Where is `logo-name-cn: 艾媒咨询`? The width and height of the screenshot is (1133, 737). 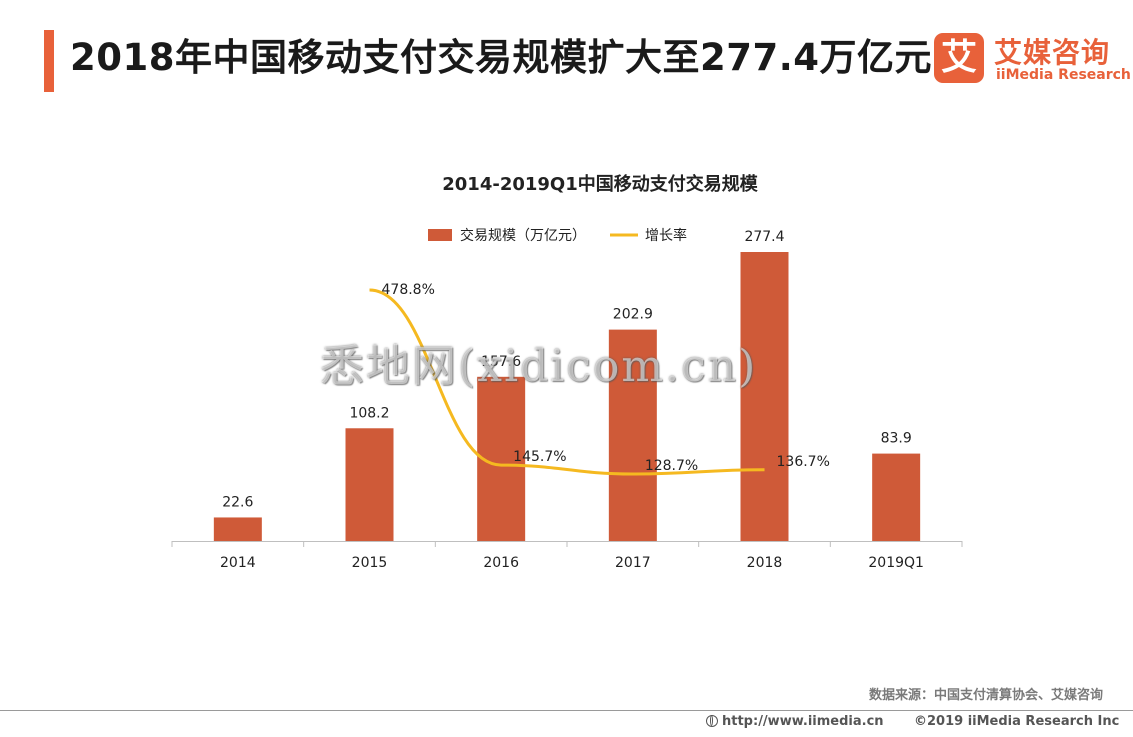
logo-name-cn: 艾媒咨询 is located at coordinates (1052, 52).